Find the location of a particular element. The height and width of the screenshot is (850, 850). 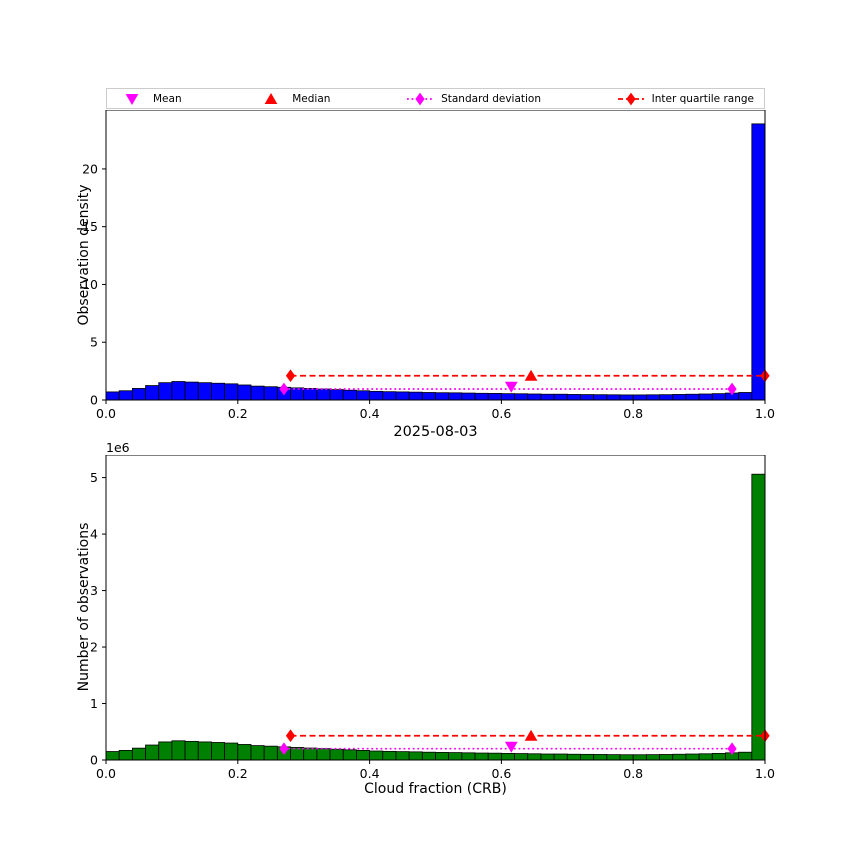

median-marker is located at coordinates (531, 735).